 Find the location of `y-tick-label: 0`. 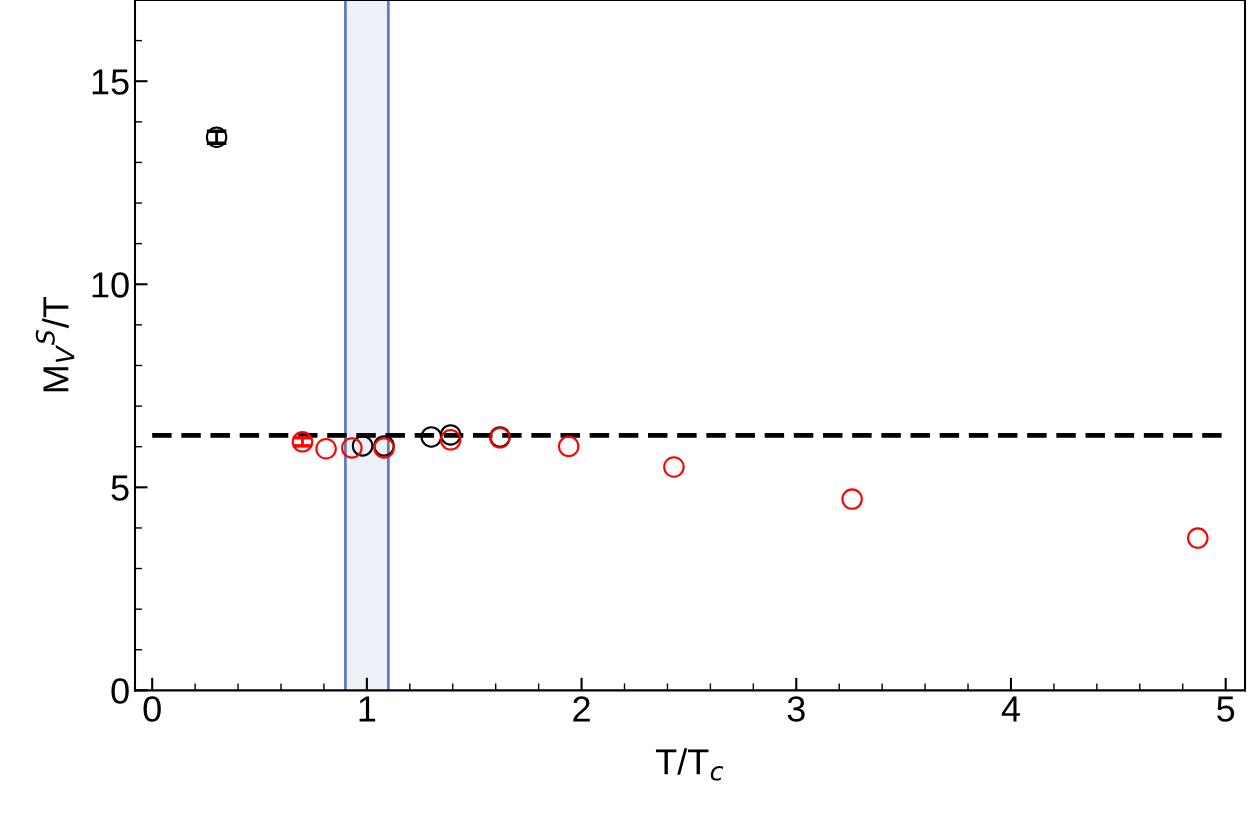

y-tick-label: 0 is located at coordinates (120, 691).